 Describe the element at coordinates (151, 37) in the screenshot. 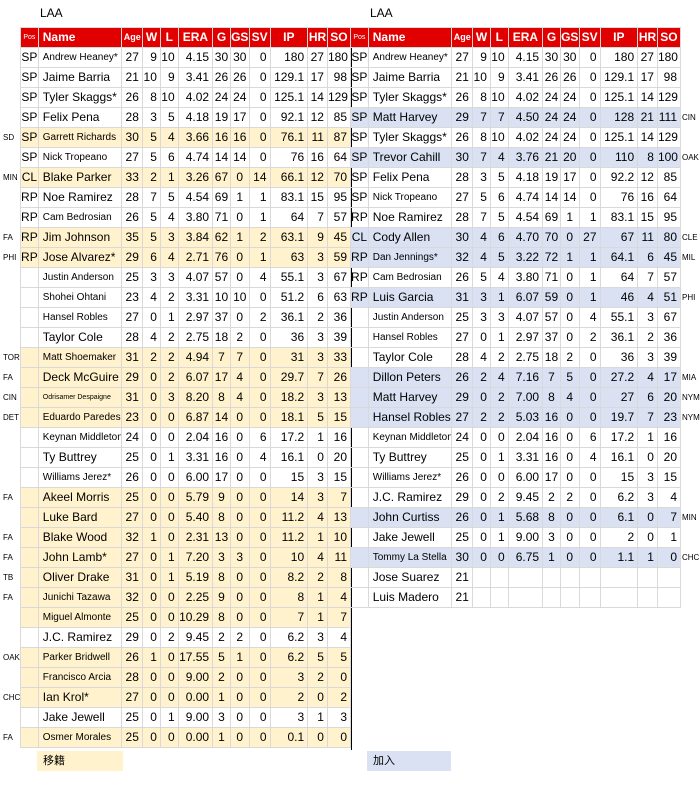

I see `left-header-w: W` at that location.